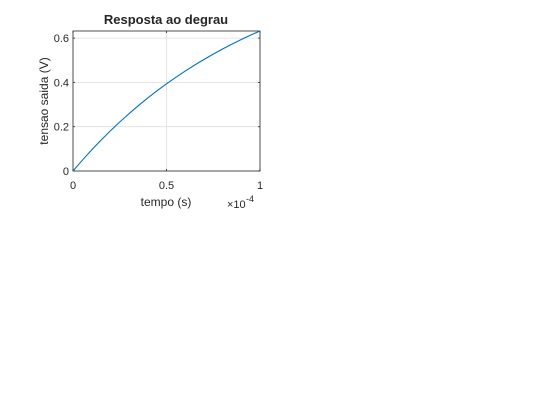 This screenshot has height=420, width=560. Describe the element at coordinates (166, 202) in the screenshot. I see `x-axis-label: tempo (s)` at that location.